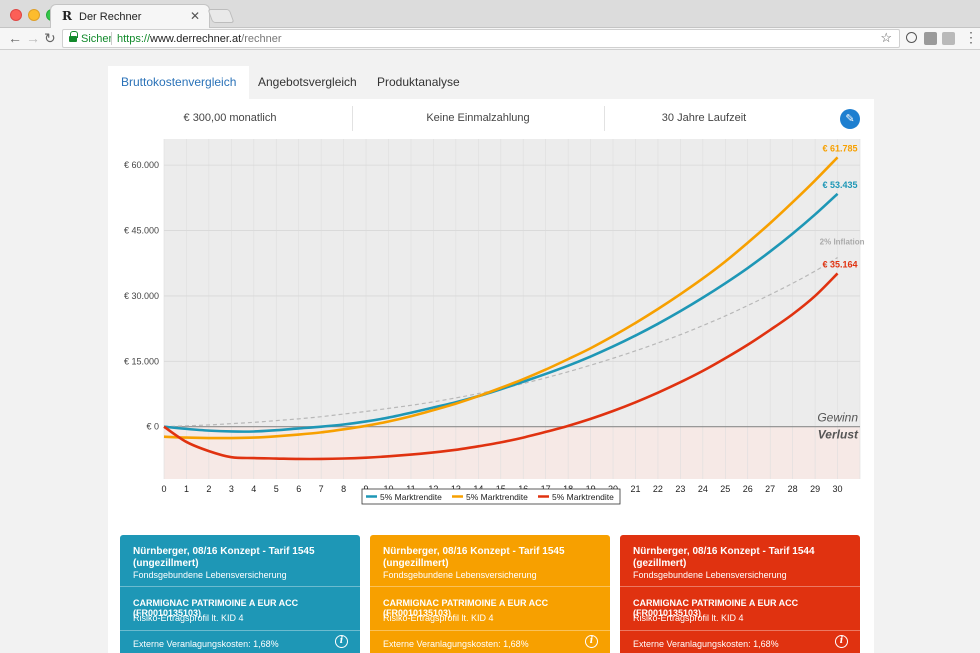 The width and height of the screenshot is (980, 653). I want to click on lock-icon, so click(73, 37).